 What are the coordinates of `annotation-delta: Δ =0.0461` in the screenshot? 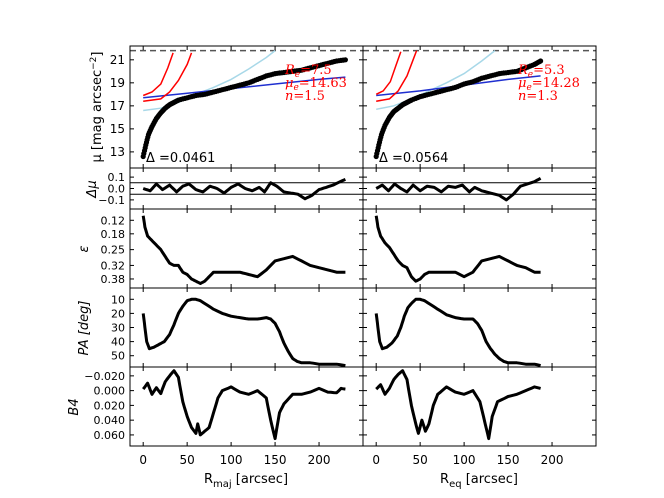 It's located at (180, 158).